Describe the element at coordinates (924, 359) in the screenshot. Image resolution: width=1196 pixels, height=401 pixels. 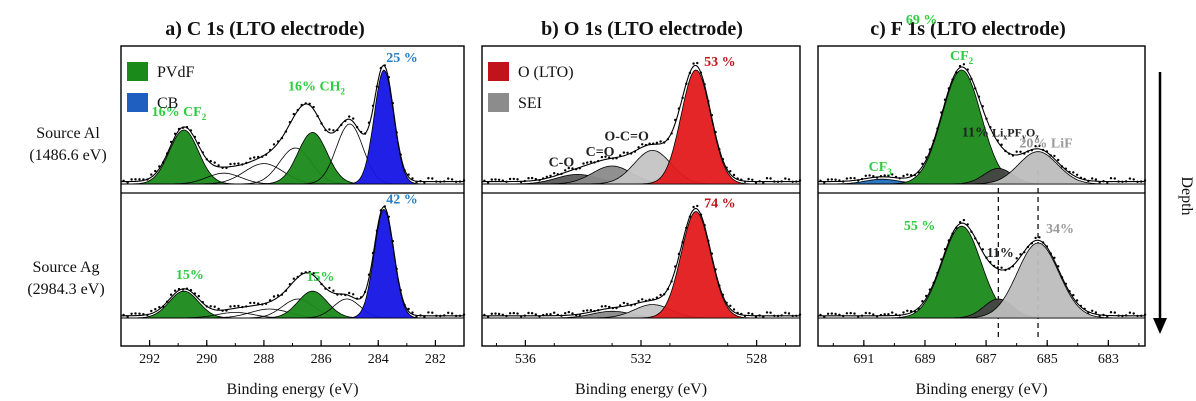
I see `x-tick-label: 689` at that location.